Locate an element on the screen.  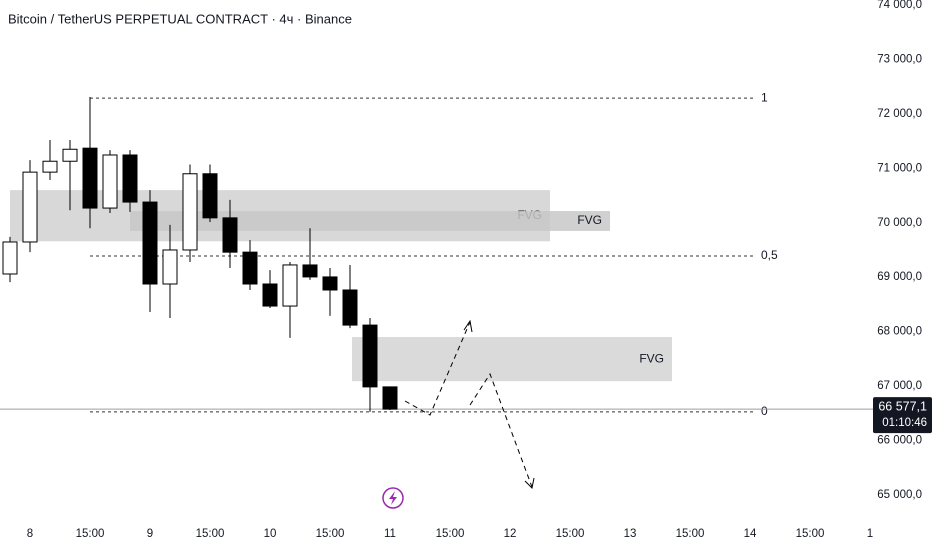
y-tick-label: 74 000,0 is located at coordinates (899, 5).